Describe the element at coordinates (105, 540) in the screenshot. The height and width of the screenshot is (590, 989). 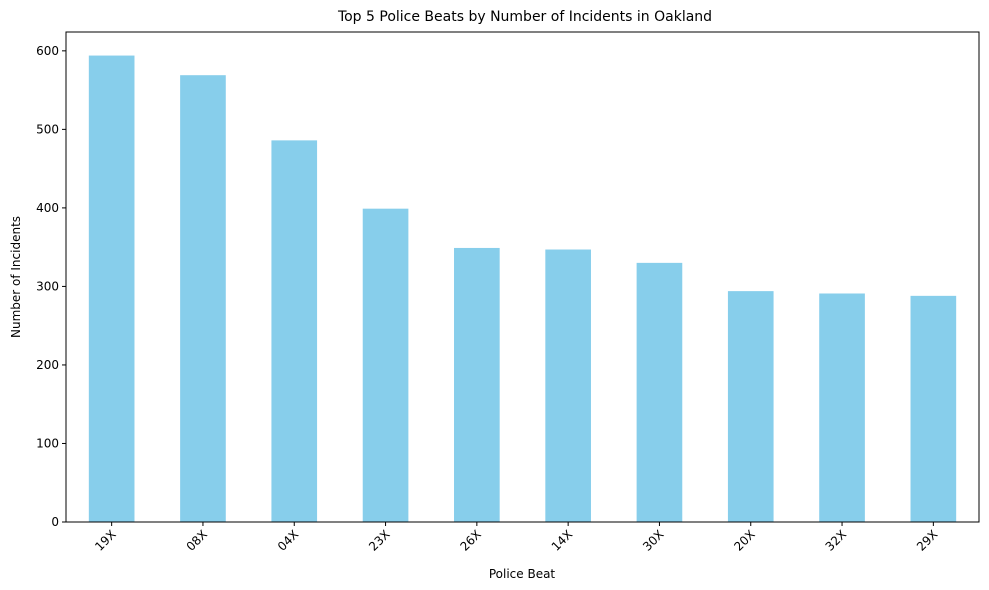
I see `x-tick-label-19x: 19X` at that location.